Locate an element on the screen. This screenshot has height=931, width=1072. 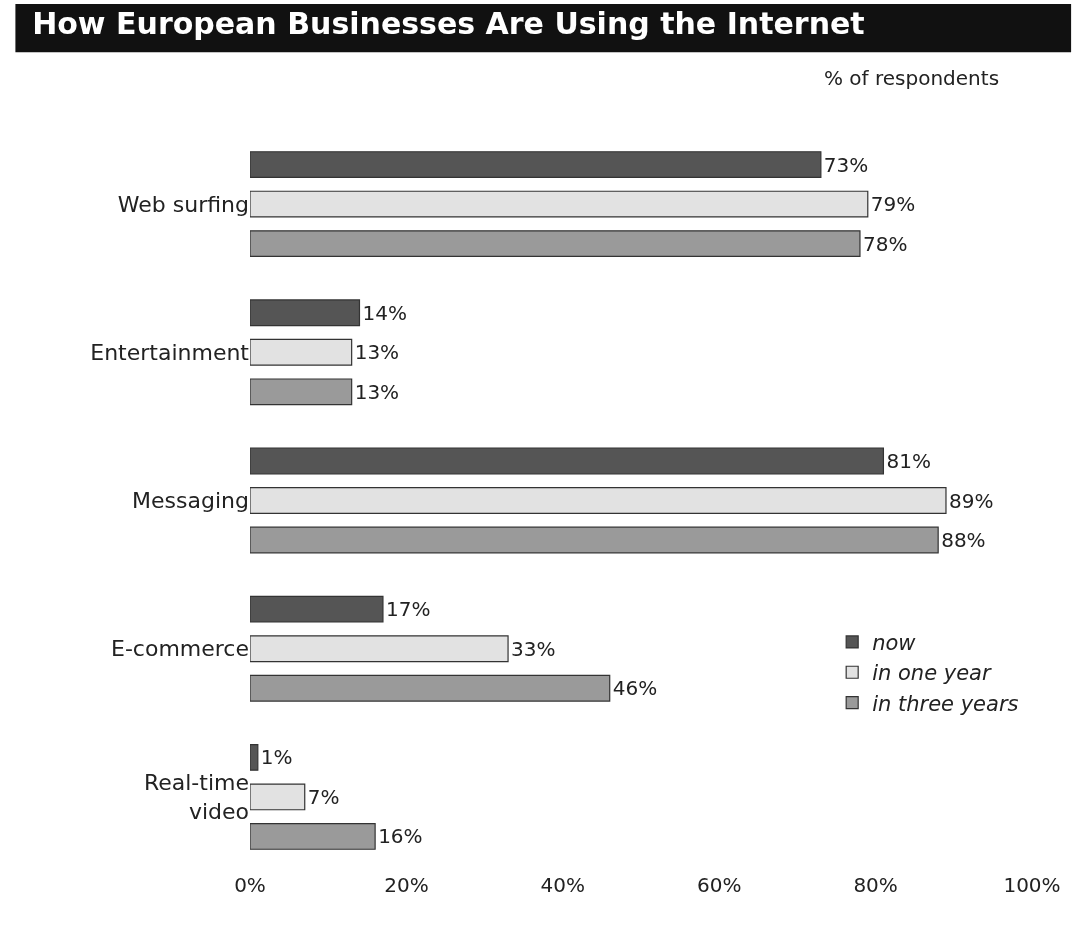
y-tick-label: Entertainment is located at coordinates (170, 352).